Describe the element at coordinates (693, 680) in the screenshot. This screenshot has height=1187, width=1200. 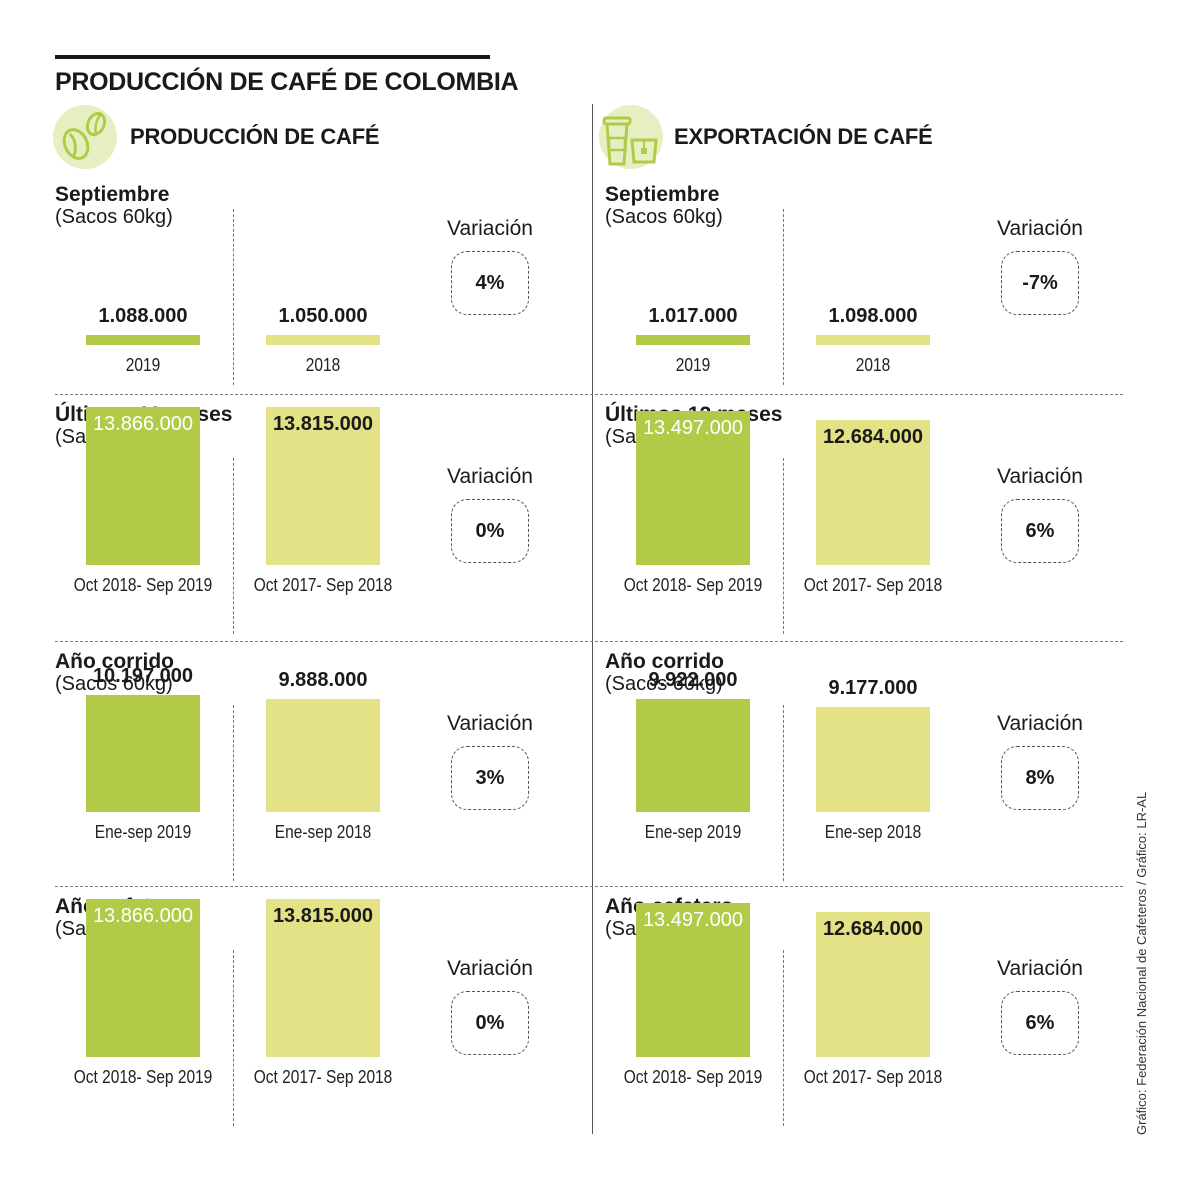
I see `data-label: 9.922.000` at that location.